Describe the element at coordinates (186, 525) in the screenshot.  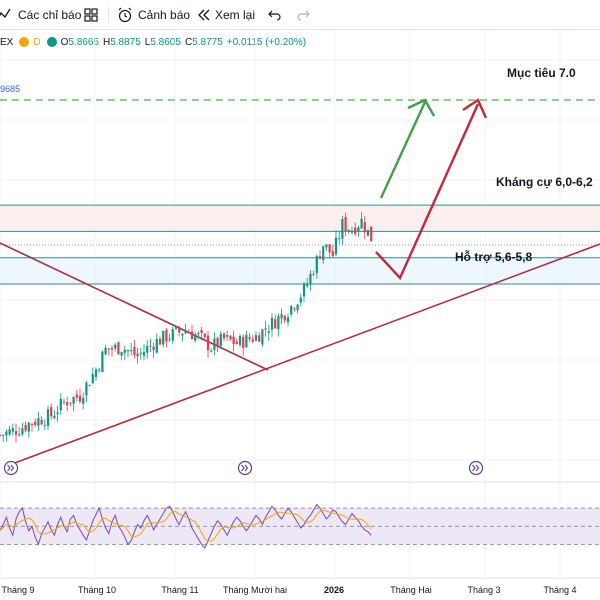
I see `rsi-signal-line` at that location.